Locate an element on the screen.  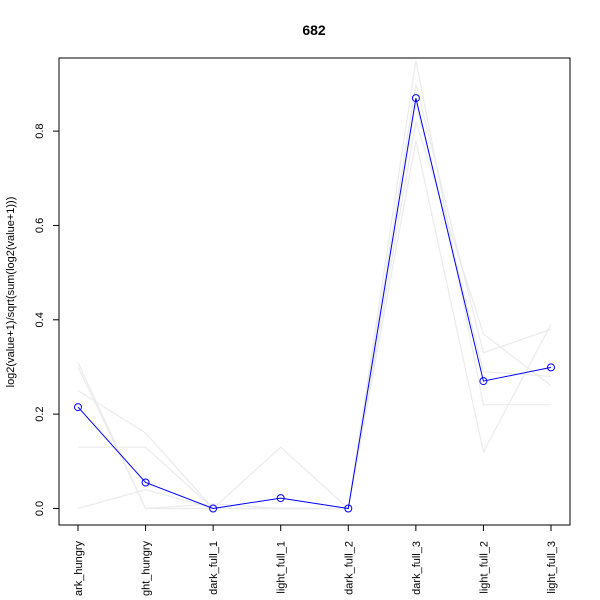
y-tick-label: 0.0 is located at coordinates (40, 508).